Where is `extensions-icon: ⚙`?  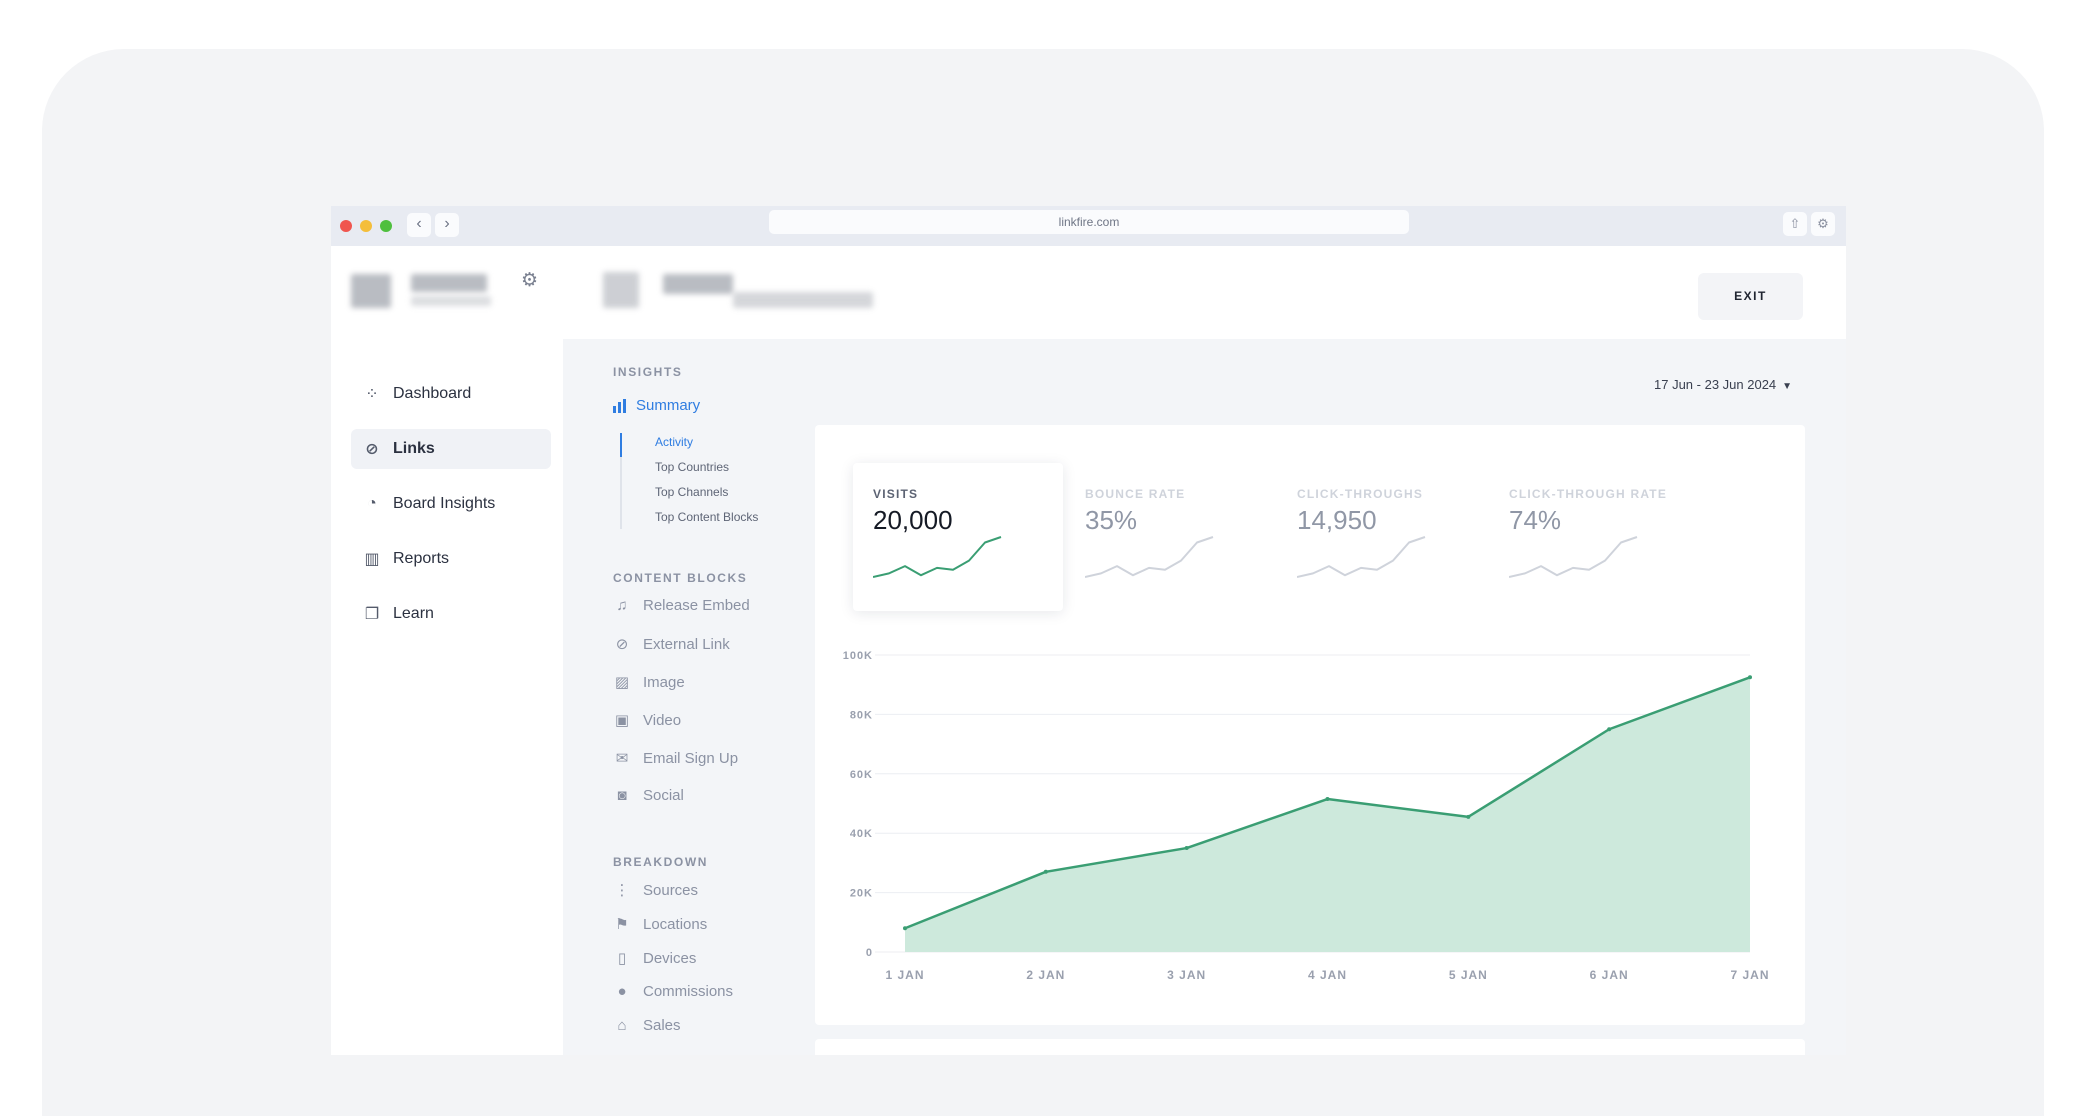
extensions-icon: ⚙ is located at coordinates (1823, 224).